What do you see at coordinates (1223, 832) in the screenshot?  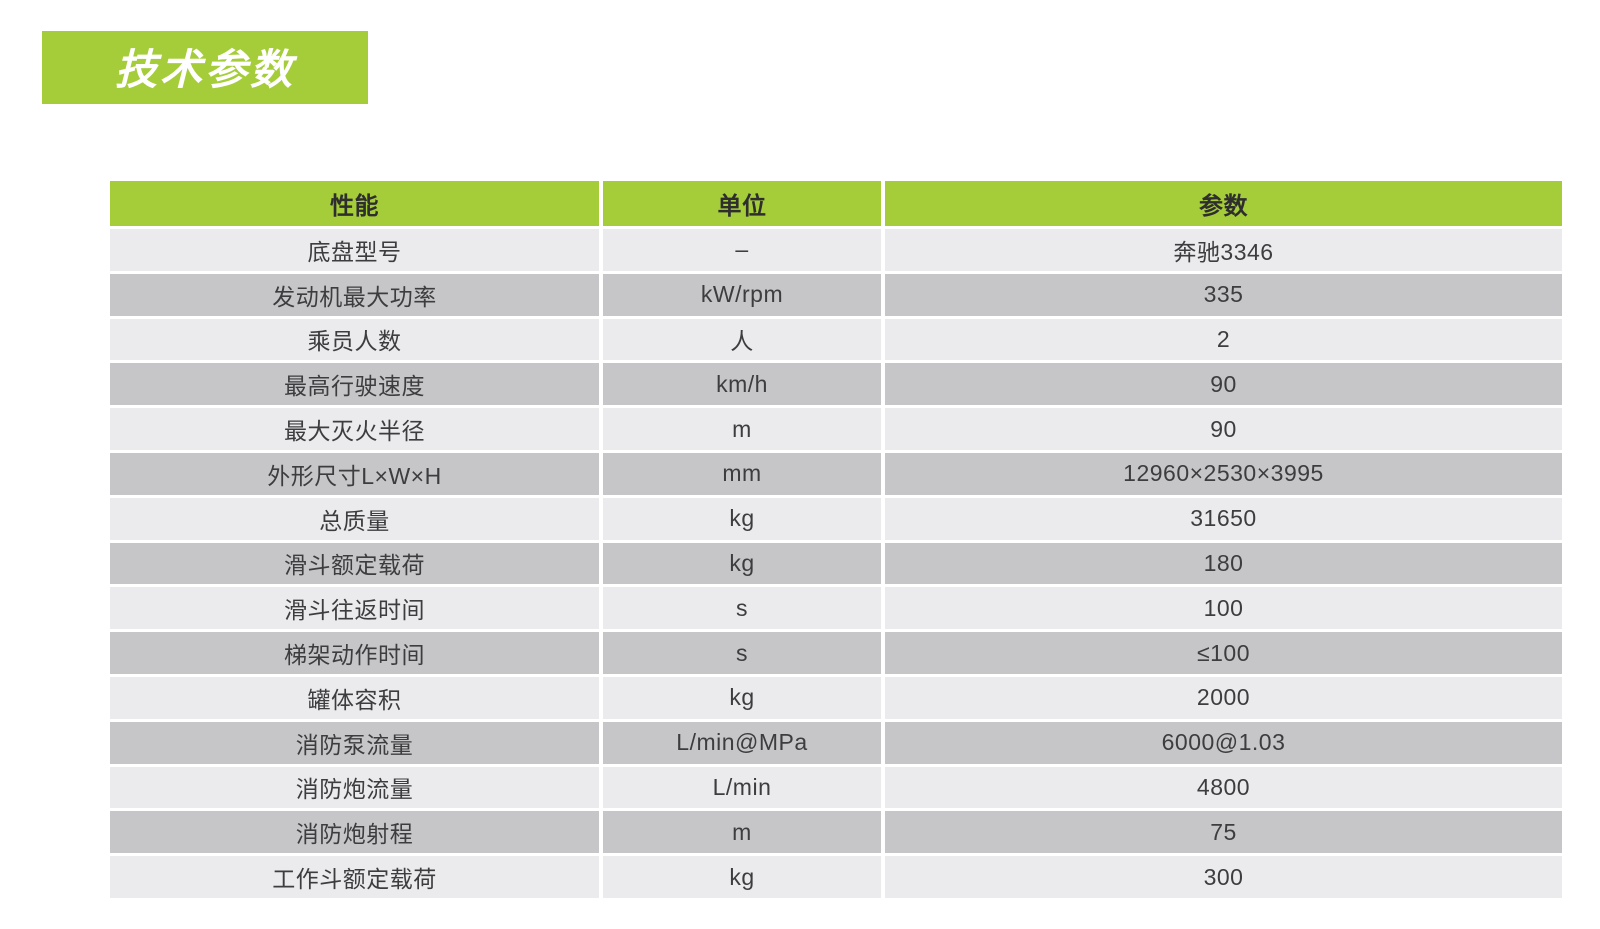 I see `value-cell: 75` at bounding box center [1223, 832].